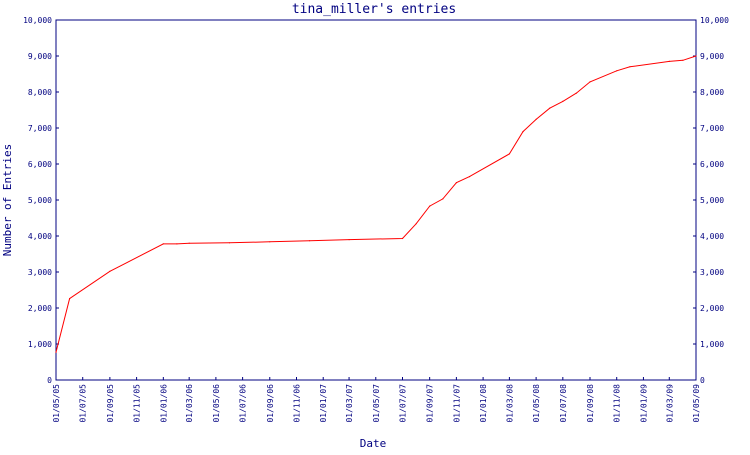 Image resolution: width=750 pixels, height=455 pixels. What do you see at coordinates (189, 403) in the screenshot?
I see `x-tick-label: 01/03/06` at bounding box center [189, 403].